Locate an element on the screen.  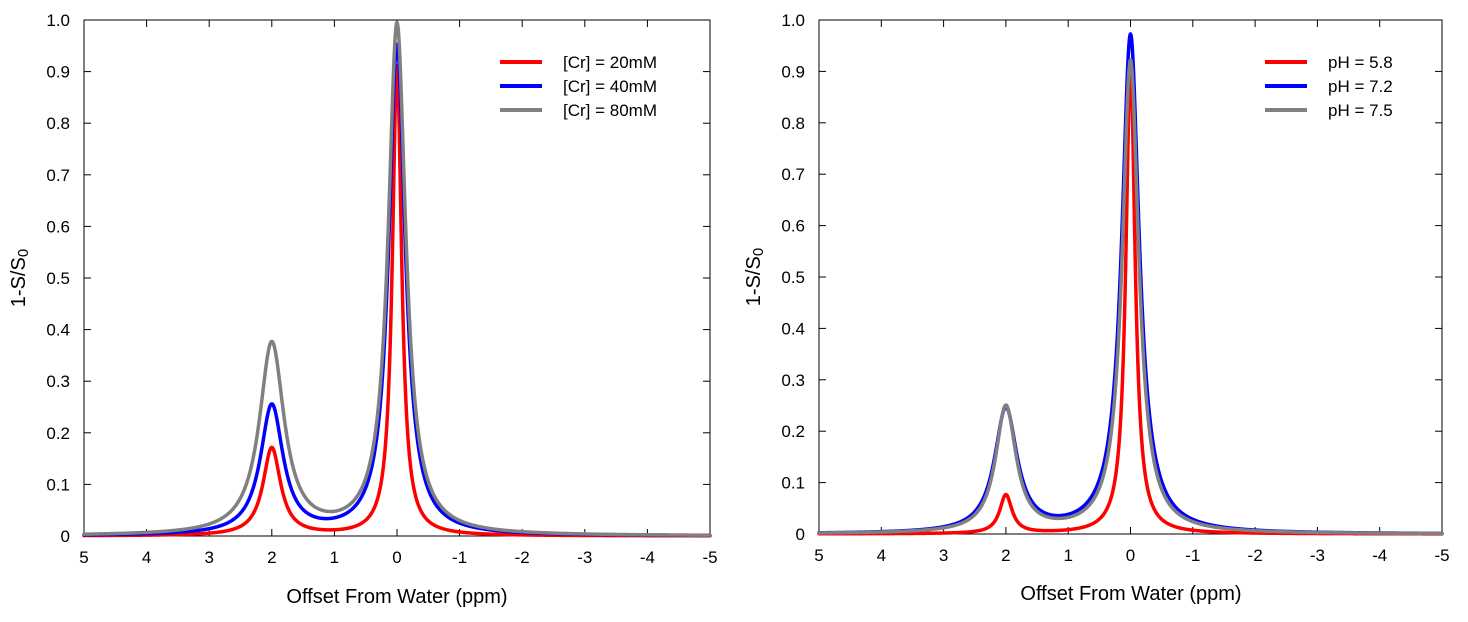
legend-label: pH = 5.8 is located at coordinates (1360, 62).